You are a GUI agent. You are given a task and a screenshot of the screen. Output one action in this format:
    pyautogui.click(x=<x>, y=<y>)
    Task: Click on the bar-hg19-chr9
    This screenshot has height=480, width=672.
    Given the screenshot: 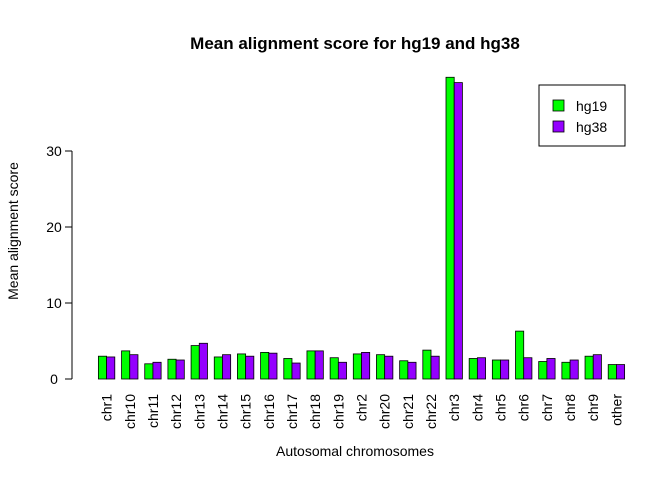 What is the action you would take?
    pyautogui.click(x=589, y=367)
    